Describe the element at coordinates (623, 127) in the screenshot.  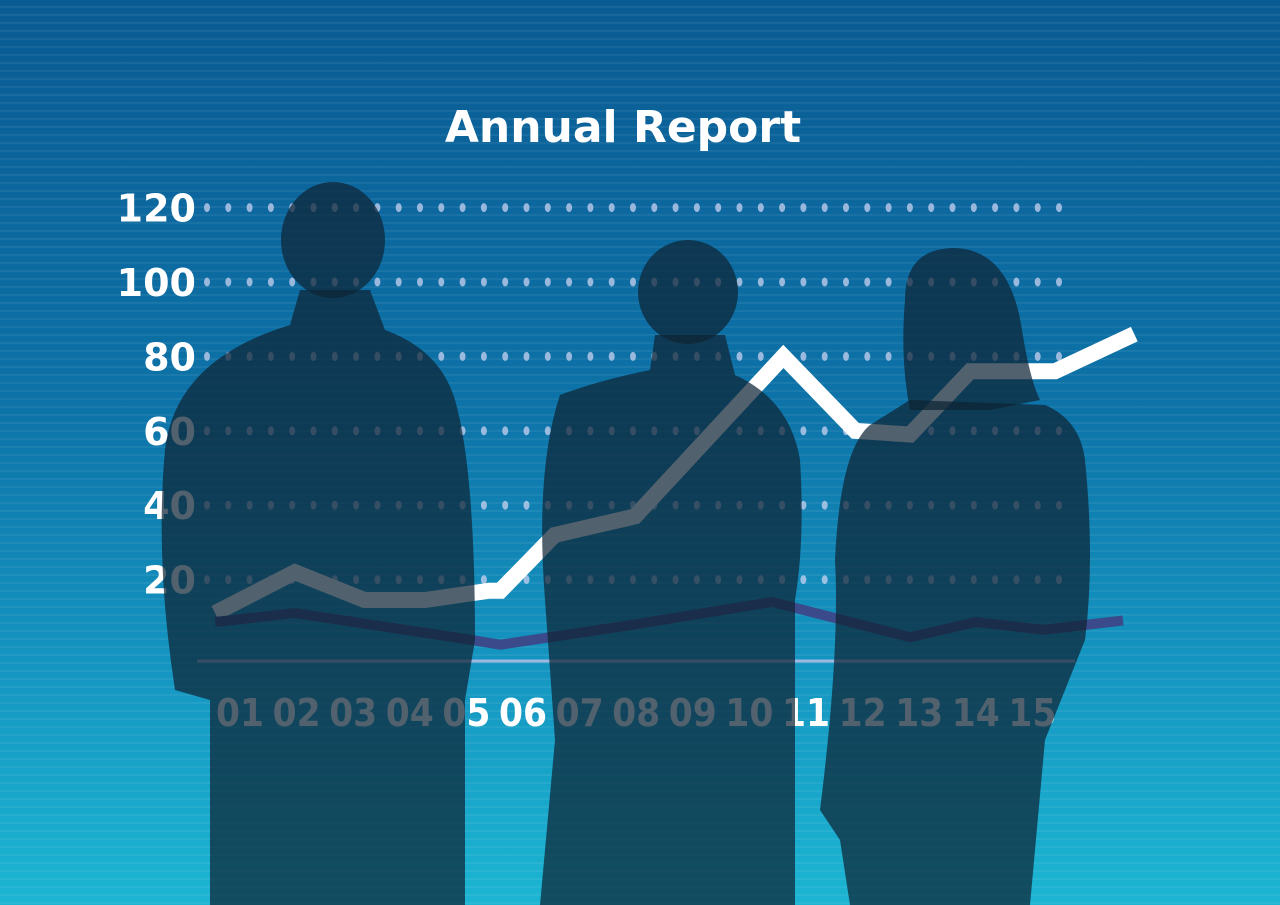
I see `chart-title: Annual Report` at that location.